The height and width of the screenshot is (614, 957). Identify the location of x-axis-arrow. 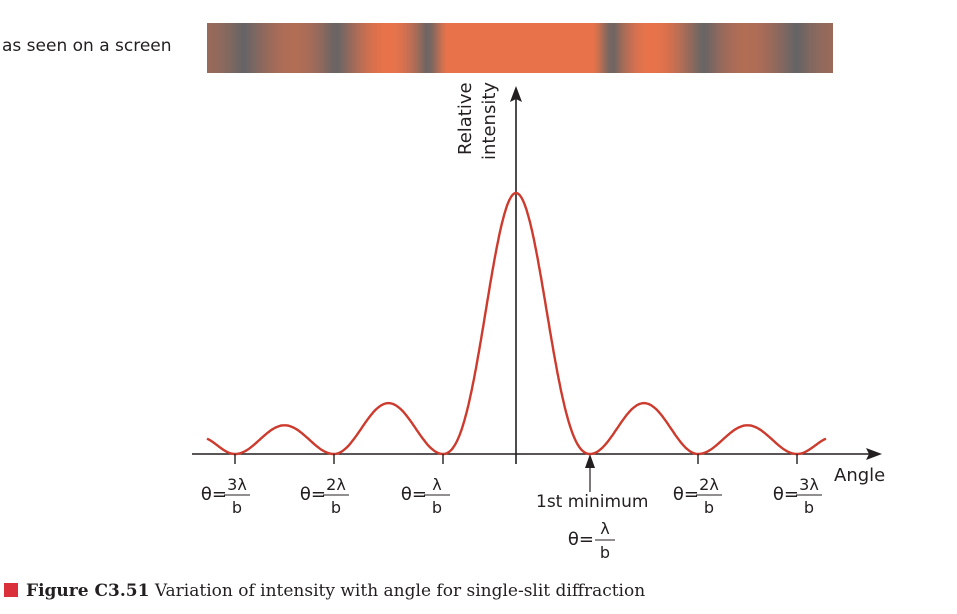
(874, 454).